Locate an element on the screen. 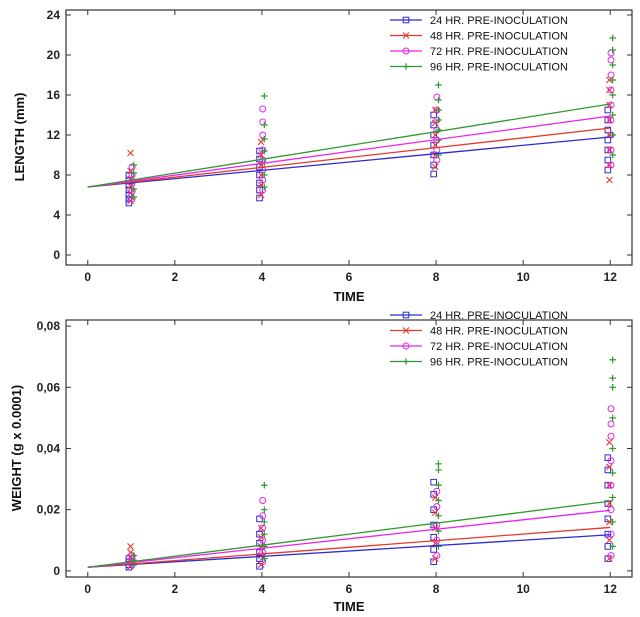 This screenshot has height=617, width=640. y-tick-label: 4 is located at coordinates (56, 215).